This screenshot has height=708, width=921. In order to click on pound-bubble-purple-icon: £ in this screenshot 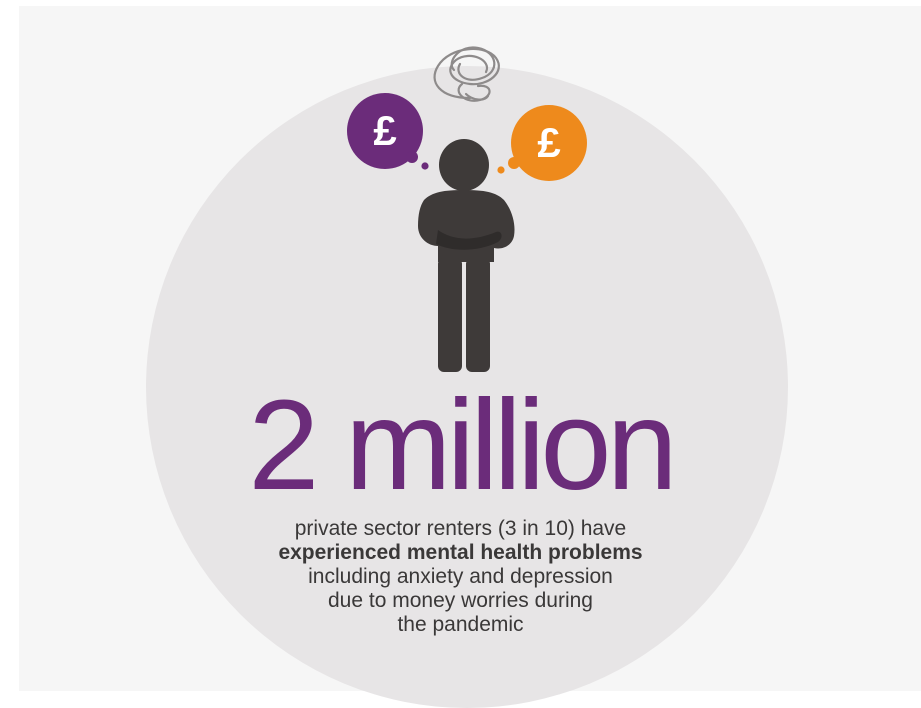, I will do `click(388, 131)`.